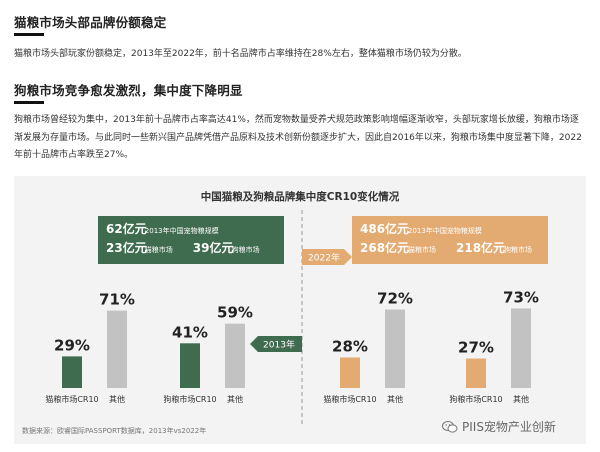 This screenshot has width=600, height=452. What do you see at coordinates (521, 399) in the screenshot?
I see `bar-2022年-狗粮-other-category-label: 其他` at bounding box center [521, 399].